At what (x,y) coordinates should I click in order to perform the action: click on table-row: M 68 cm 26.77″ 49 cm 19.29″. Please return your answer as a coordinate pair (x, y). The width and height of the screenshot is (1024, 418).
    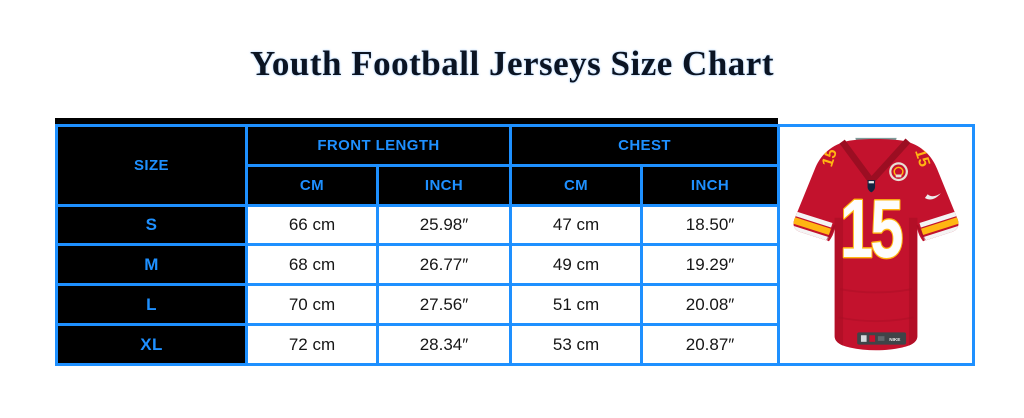
    Looking at the image, I should click on (514, 265).